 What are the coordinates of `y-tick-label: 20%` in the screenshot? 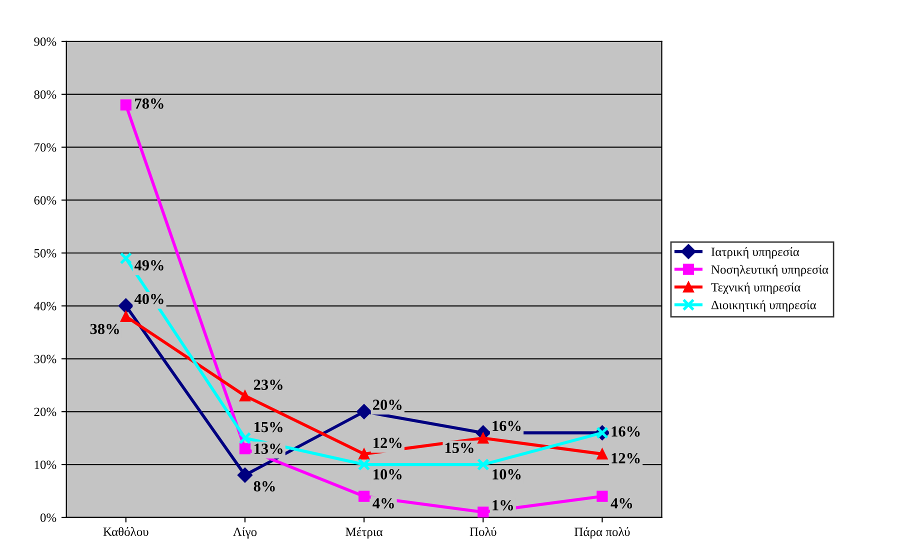 It's located at (45, 412).